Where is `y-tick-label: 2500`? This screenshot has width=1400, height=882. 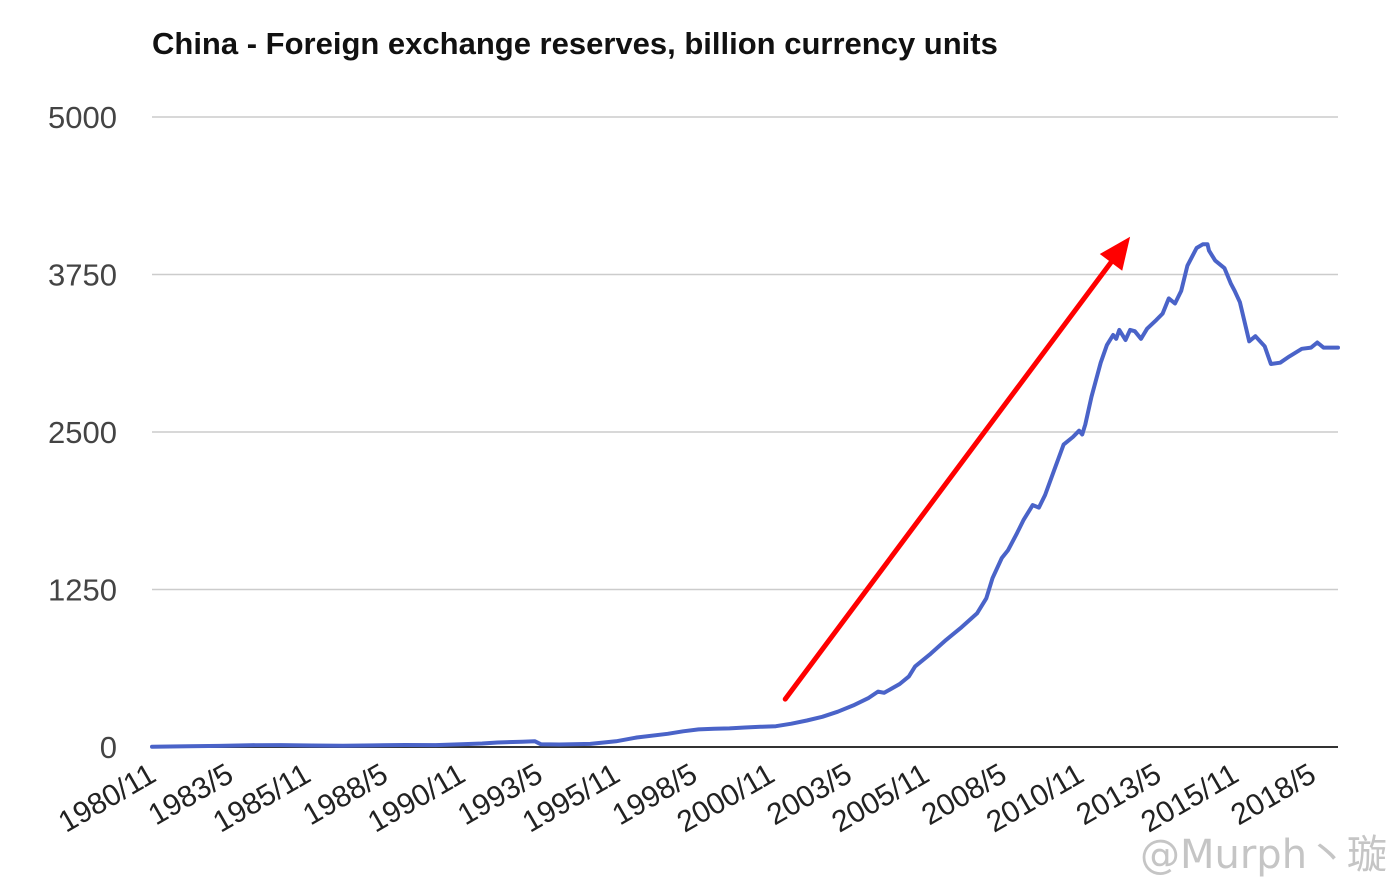
y-tick-label: 2500 is located at coordinates (82, 432).